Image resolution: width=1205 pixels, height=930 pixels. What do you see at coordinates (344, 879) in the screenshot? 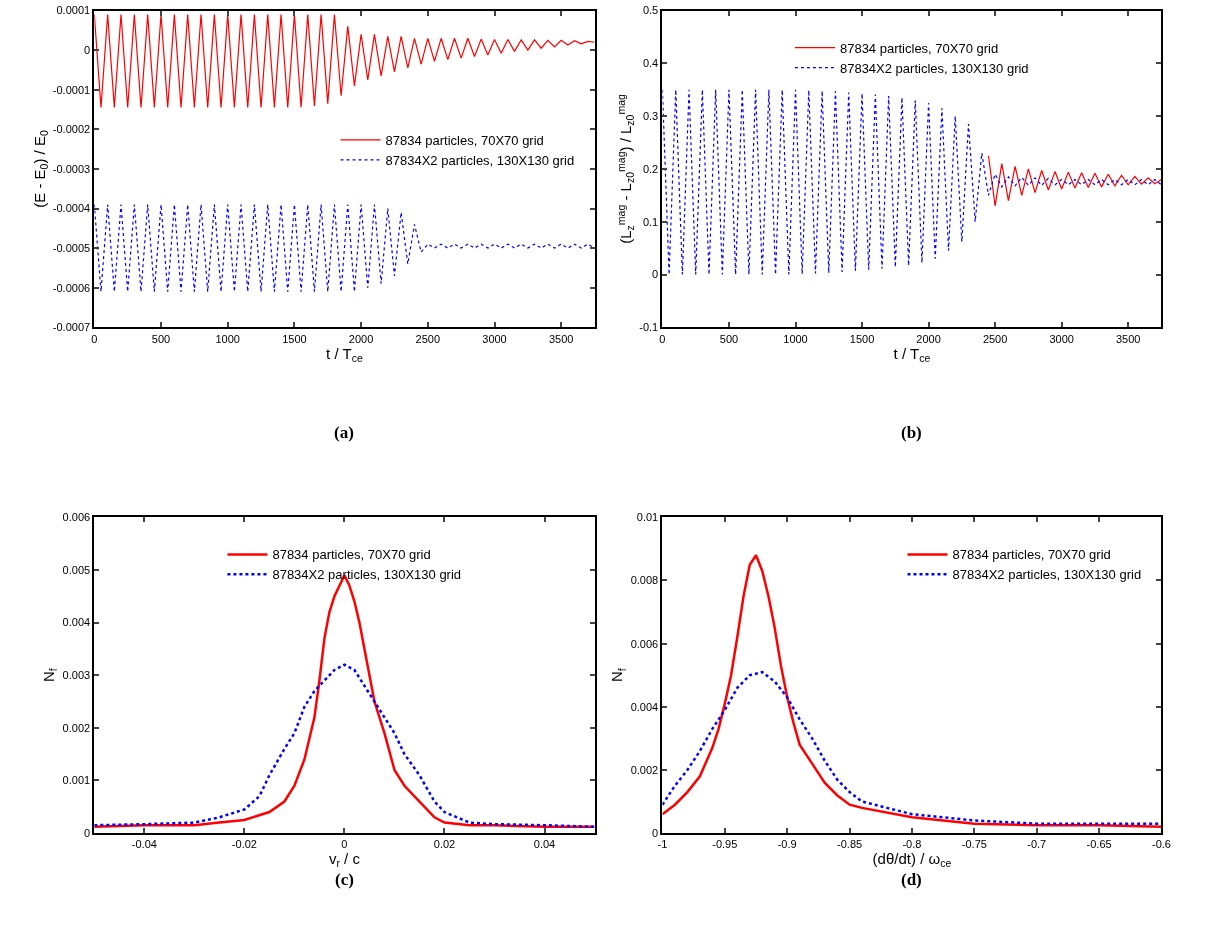
I see `text: (c)` at bounding box center [344, 879].